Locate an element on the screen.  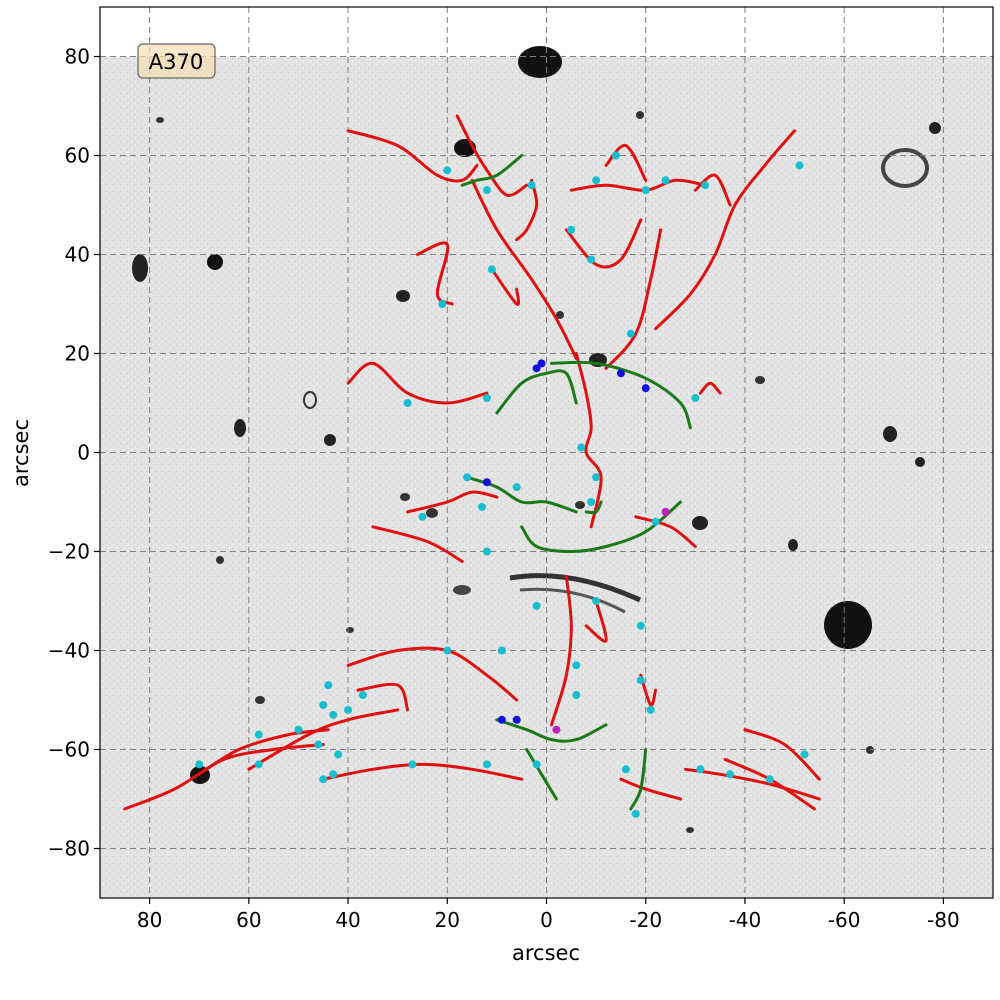
x-tick-label: -80 is located at coordinates (943, 920).